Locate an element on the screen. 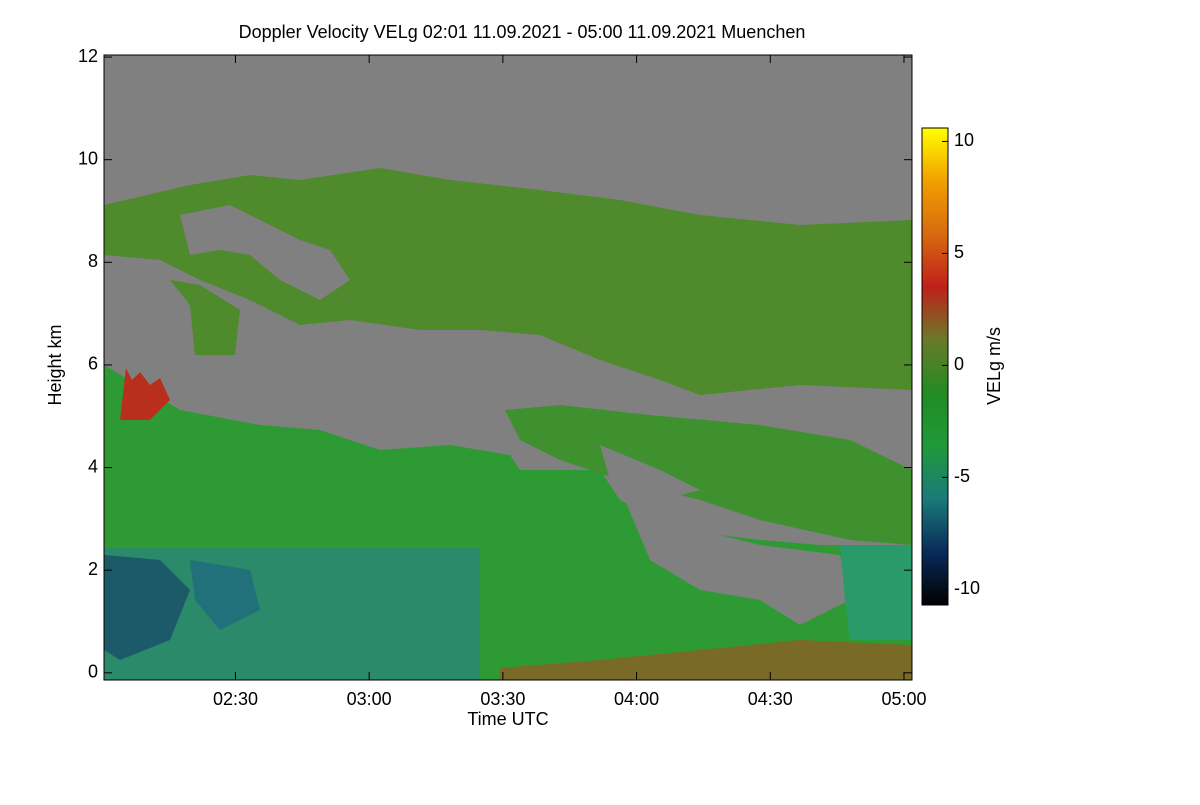  x-tick-label: 05:00 is located at coordinates (903, 699).